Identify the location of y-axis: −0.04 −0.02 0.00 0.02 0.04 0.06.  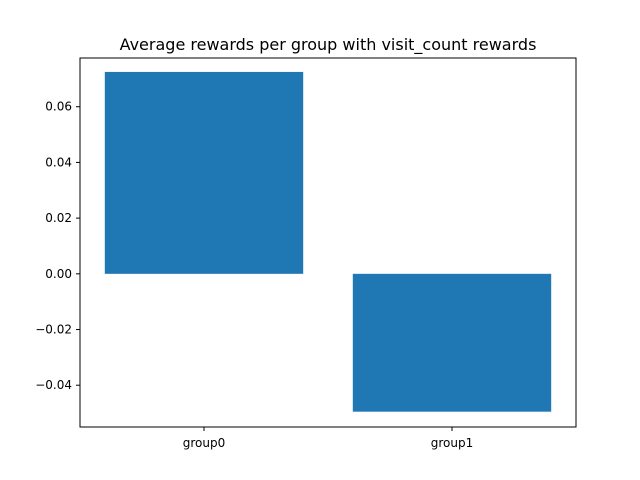
(57, 246).